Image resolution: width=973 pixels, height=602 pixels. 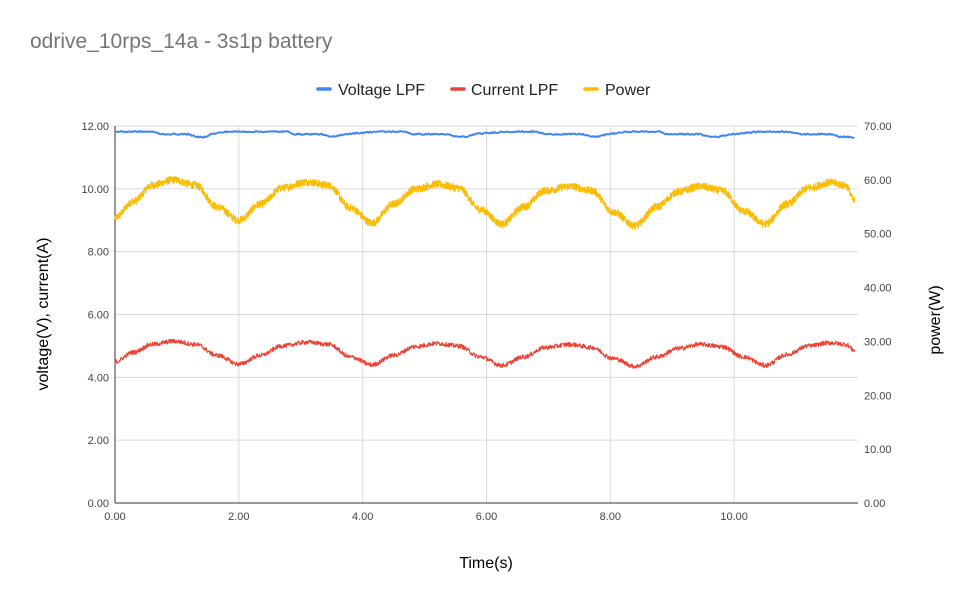 I want to click on x-tick-label: 2.00, so click(x=238, y=517).